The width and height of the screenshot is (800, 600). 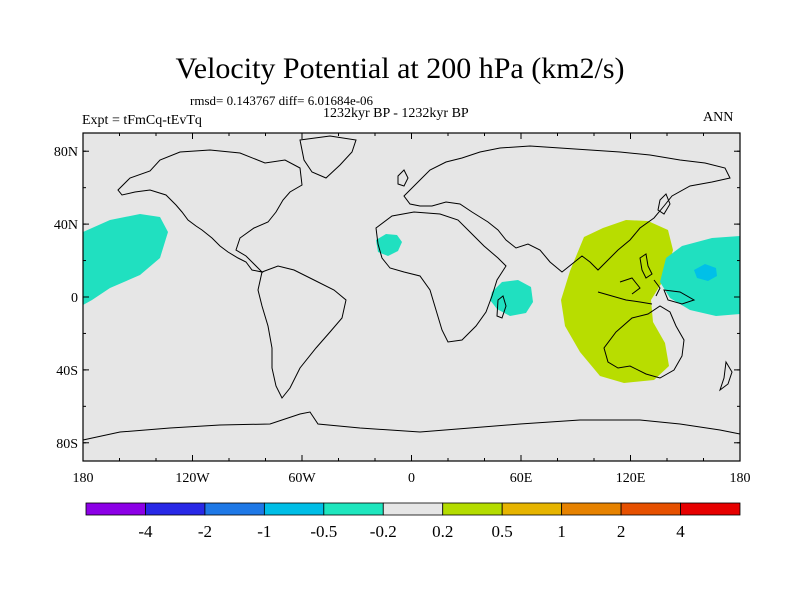 I want to click on lat-label: 0, so click(x=74, y=298).